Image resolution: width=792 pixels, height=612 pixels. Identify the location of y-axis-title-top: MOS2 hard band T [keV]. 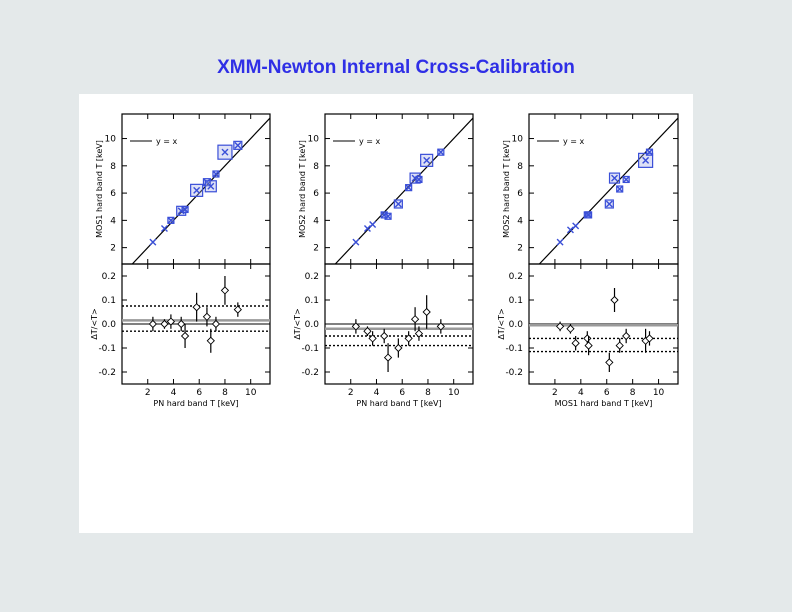
(506, 189).